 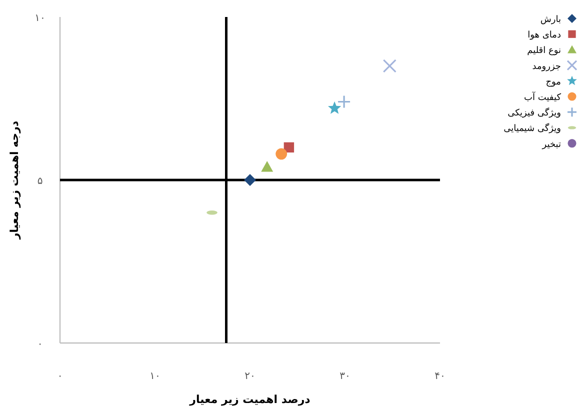 What do you see at coordinates (40, 18) in the screenshot?
I see `y-tick-label: ۱۰` at bounding box center [40, 18].